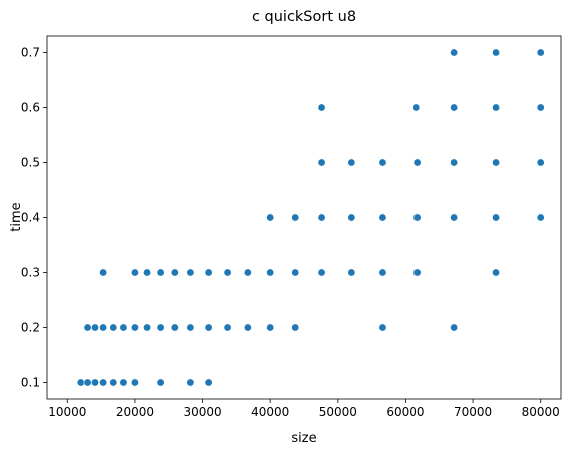  Describe the element at coordinates (270, 412) in the screenshot. I see `x-tick-label: 40000` at that location.